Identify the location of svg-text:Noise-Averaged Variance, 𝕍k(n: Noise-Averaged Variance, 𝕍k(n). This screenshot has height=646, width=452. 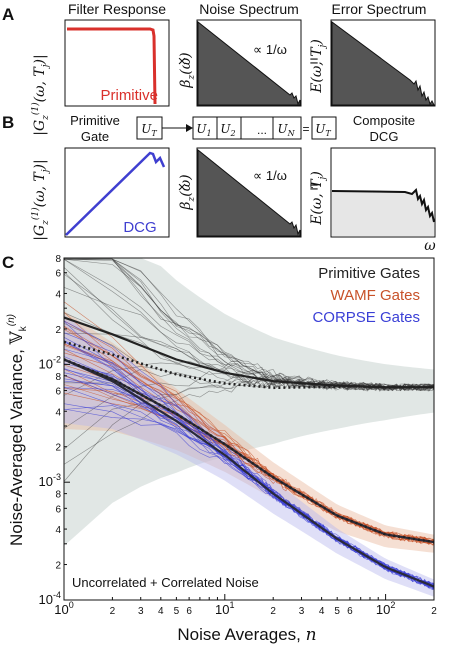
(17, 430).